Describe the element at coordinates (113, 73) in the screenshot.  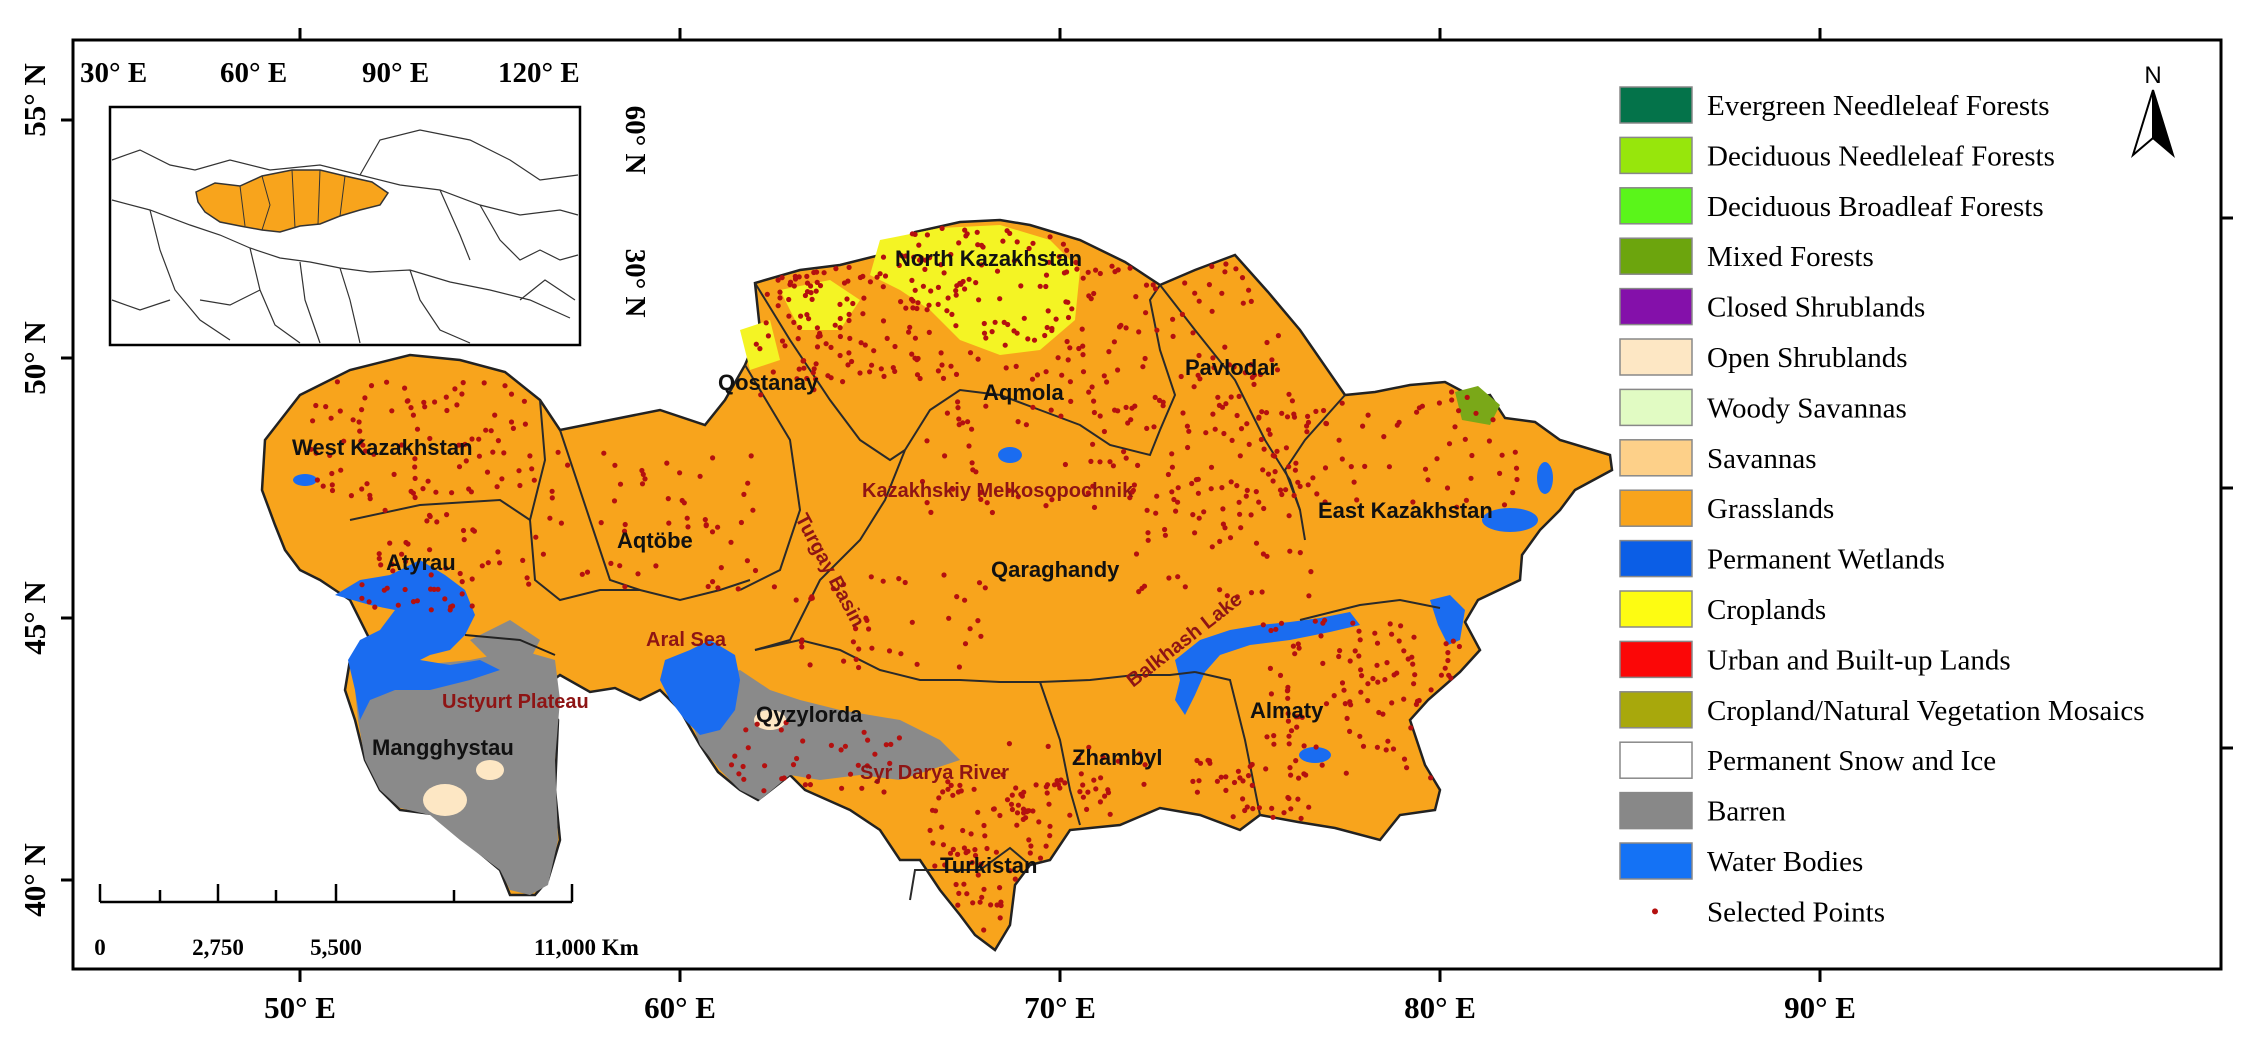
I see `inset-lon-label: 30° E` at that location.